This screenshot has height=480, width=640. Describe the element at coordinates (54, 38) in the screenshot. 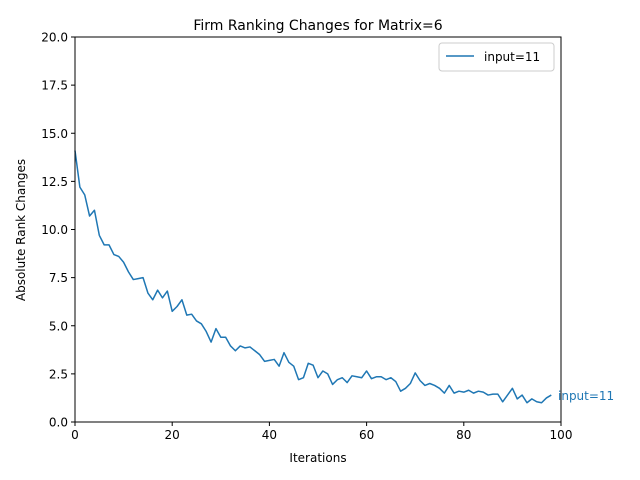

I see `y-tick-label: 20.0` at that location.